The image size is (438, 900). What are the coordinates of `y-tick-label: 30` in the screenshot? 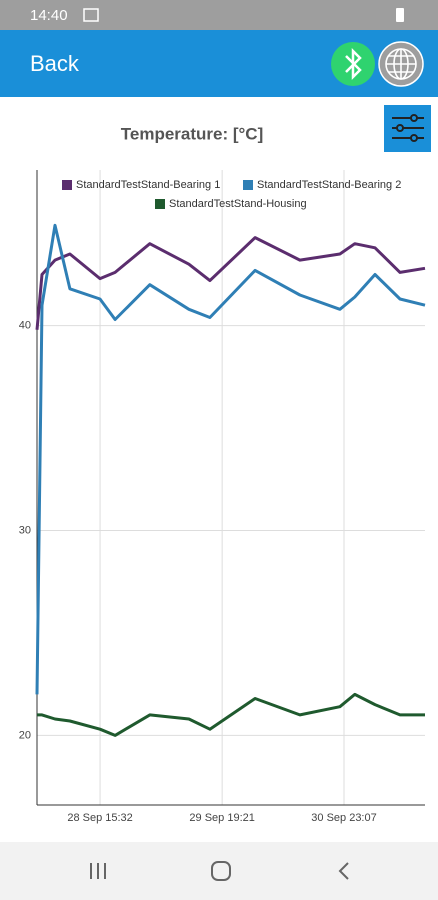 It's located at (25, 530).